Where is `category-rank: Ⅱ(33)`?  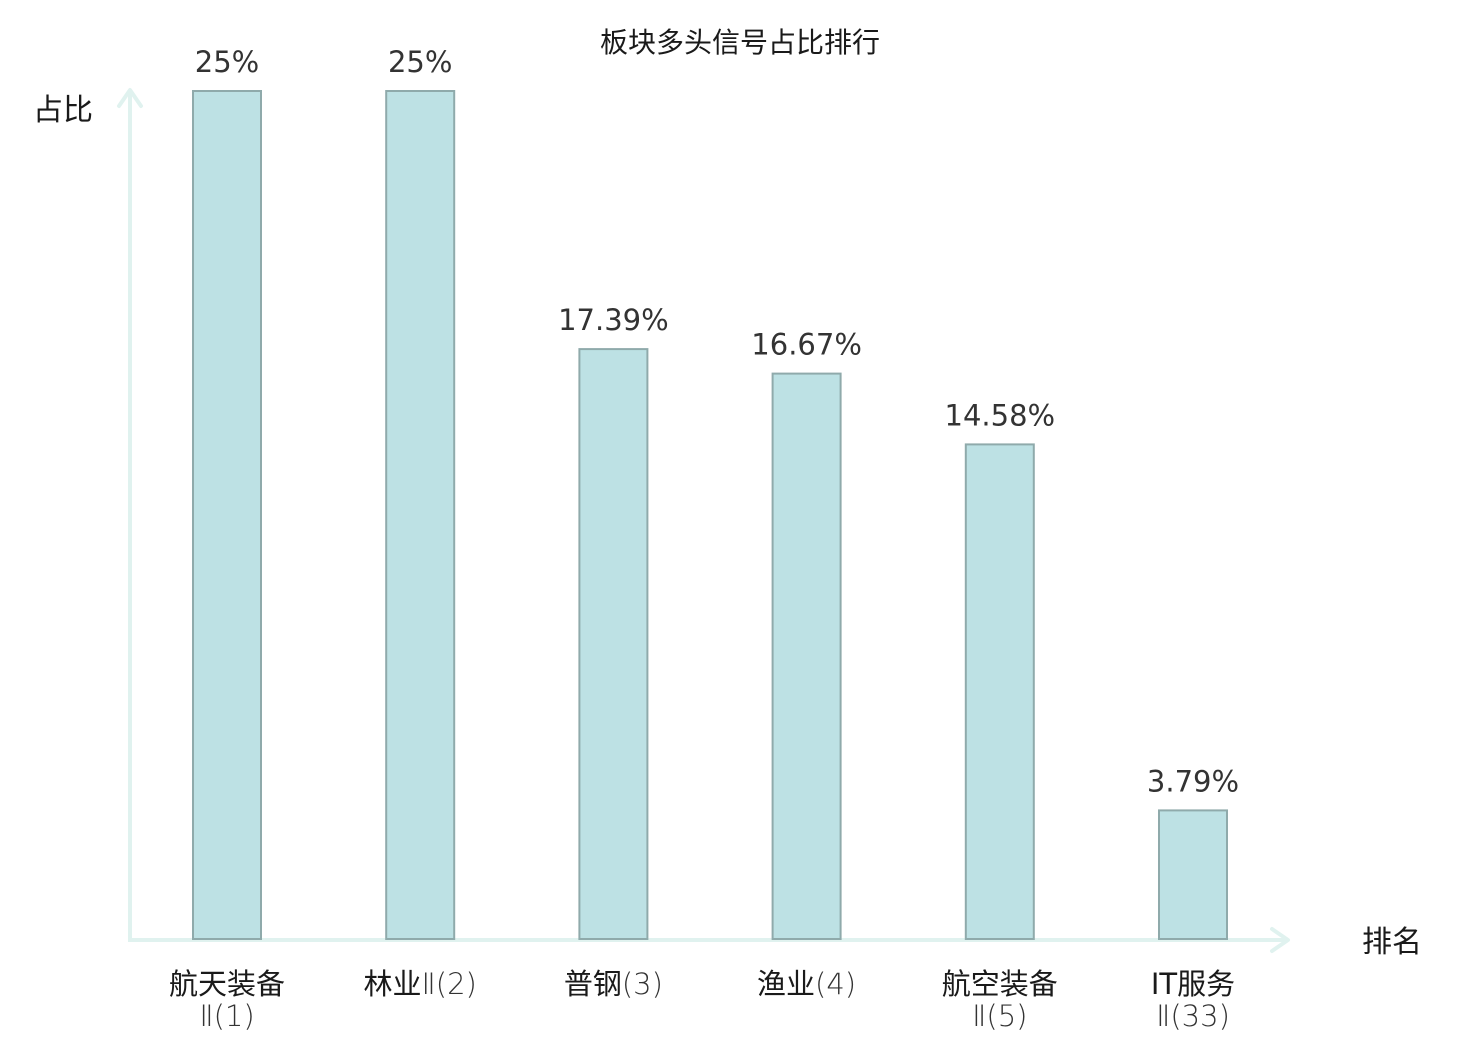
category-rank: Ⅱ(33) is located at coordinates (1193, 1016).